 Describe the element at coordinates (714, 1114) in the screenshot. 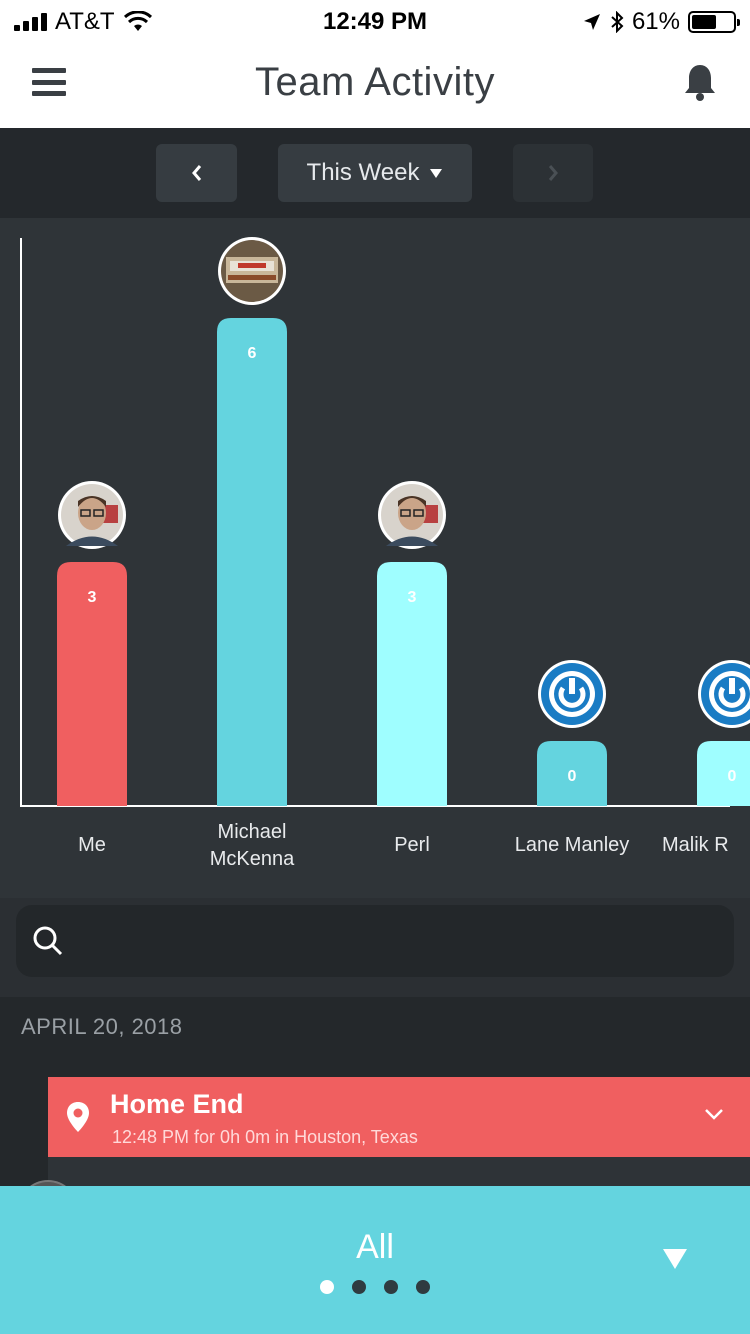

I see `chevron-down-icon` at that location.